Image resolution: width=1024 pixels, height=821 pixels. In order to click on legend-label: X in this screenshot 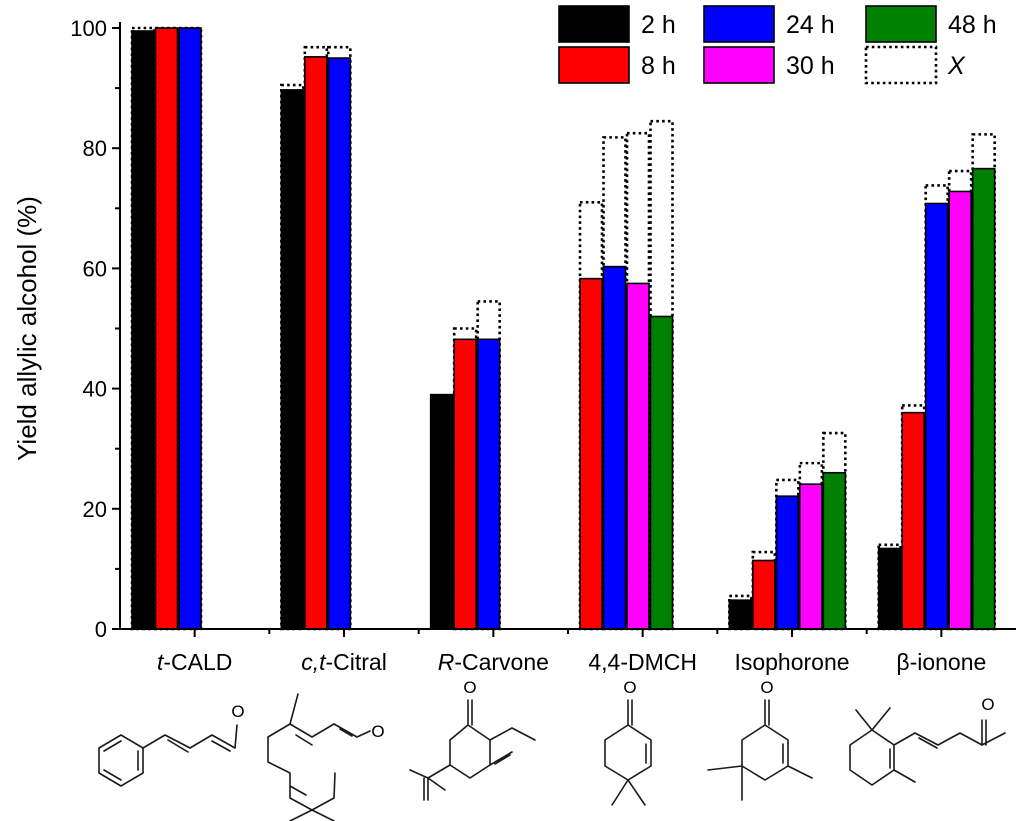, I will do `click(956, 66)`.